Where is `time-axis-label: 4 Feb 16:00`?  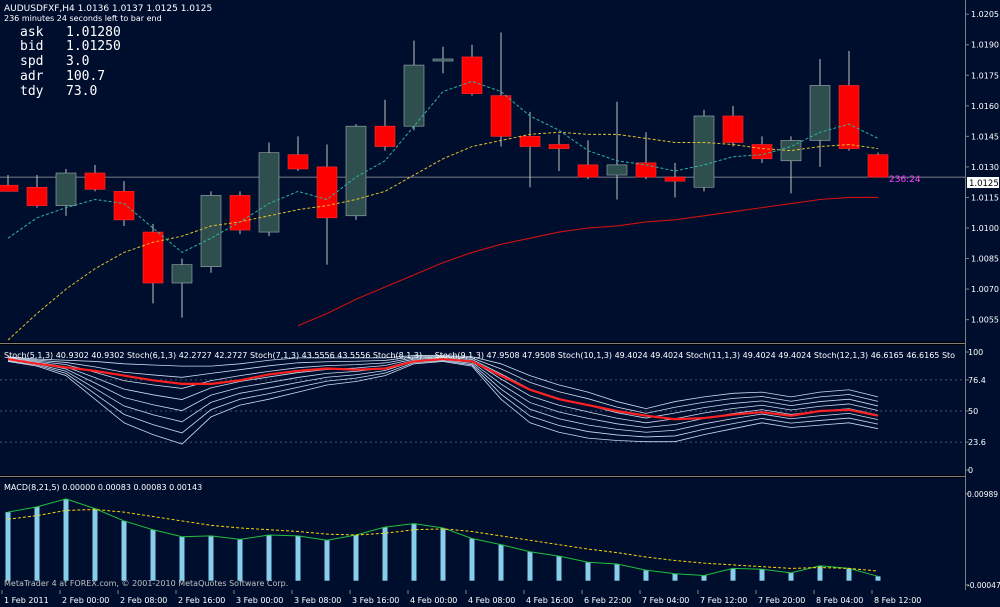
time-axis-label: 4 Feb 16:00 is located at coordinates (549, 600).